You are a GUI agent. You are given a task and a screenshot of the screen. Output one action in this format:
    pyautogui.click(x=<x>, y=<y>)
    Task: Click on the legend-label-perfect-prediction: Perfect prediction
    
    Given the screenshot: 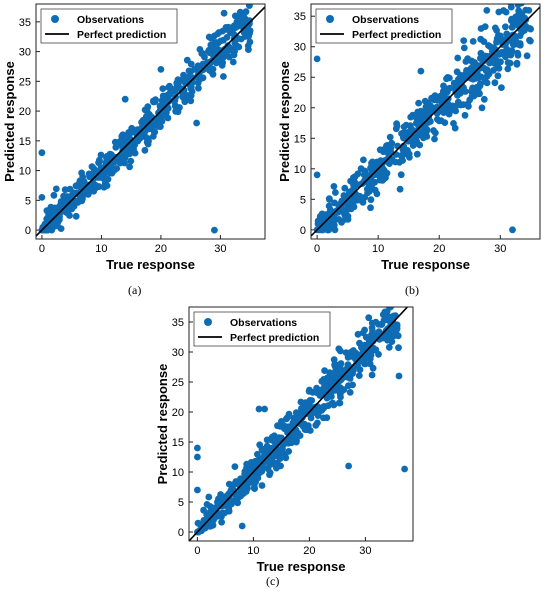 What is the action you would take?
    pyautogui.click(x=274, y=338)
    